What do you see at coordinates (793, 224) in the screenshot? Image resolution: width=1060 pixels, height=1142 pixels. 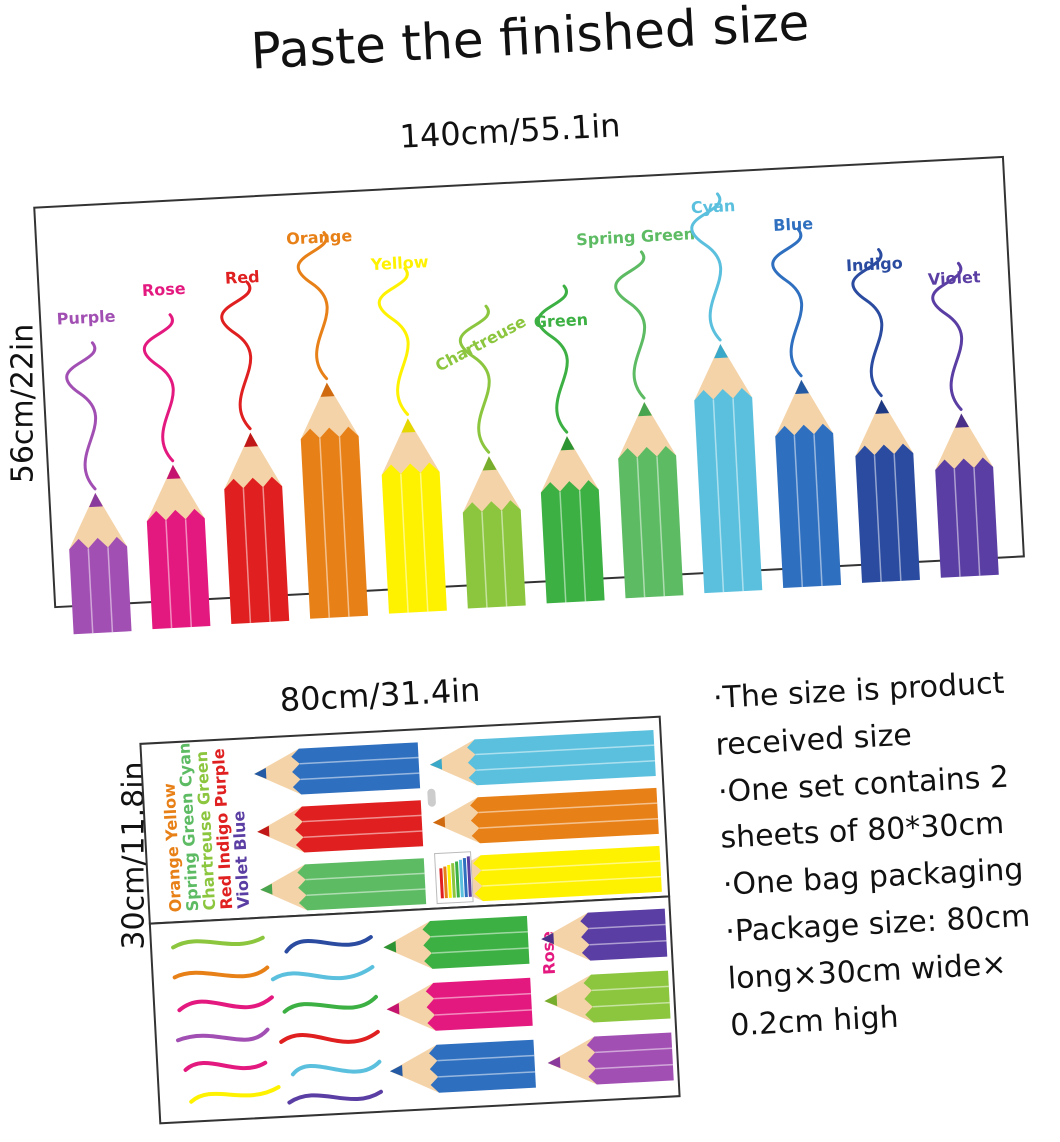 I see `pencil-color-label: Blue` at bounding box center [793, 224].